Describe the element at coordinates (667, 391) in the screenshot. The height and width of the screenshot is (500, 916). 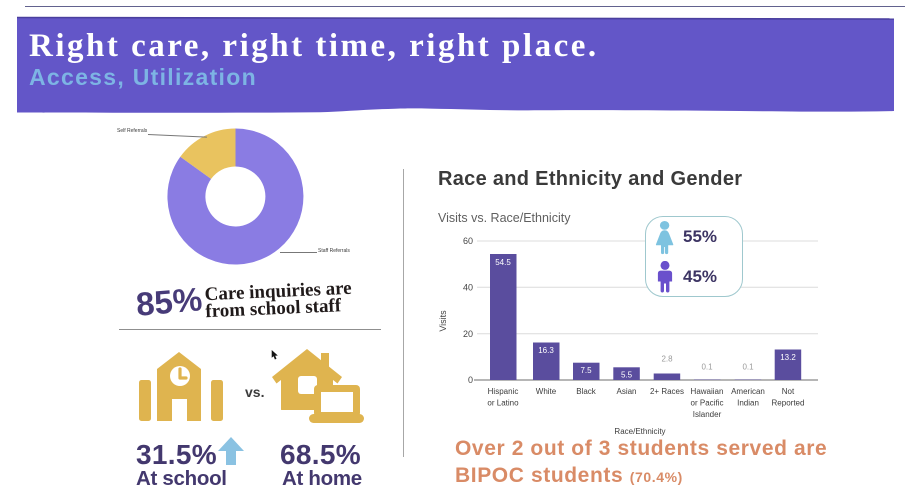
I see `svg-text: 2+ Races` at that location.